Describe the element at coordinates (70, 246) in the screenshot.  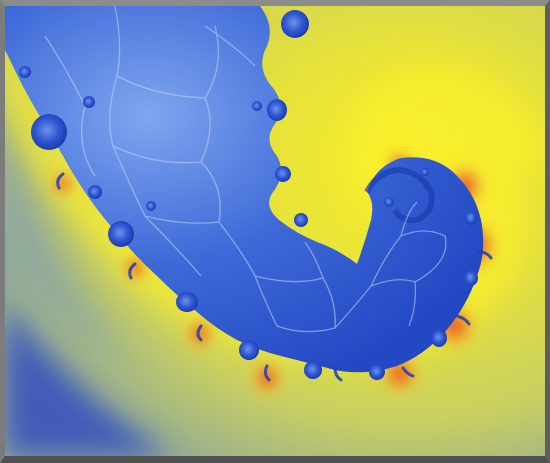
I see `left-pale-band` at that location.